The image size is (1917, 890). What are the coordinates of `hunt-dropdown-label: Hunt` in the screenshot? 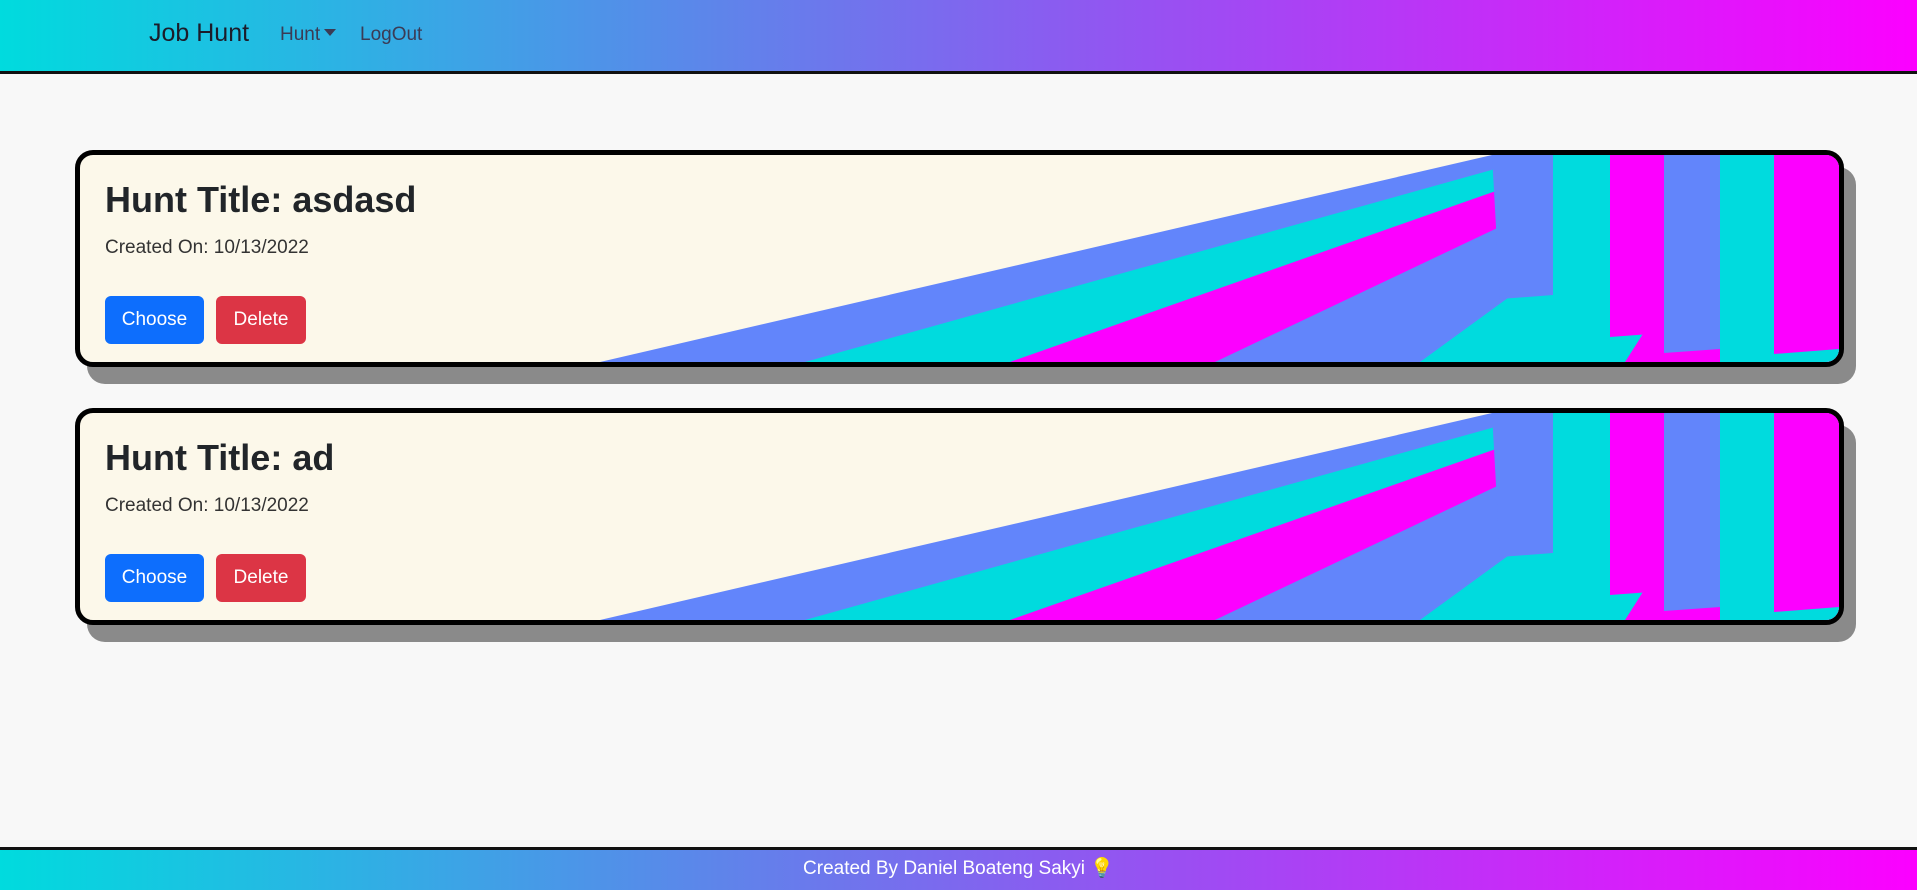 It's located at (300, 34).